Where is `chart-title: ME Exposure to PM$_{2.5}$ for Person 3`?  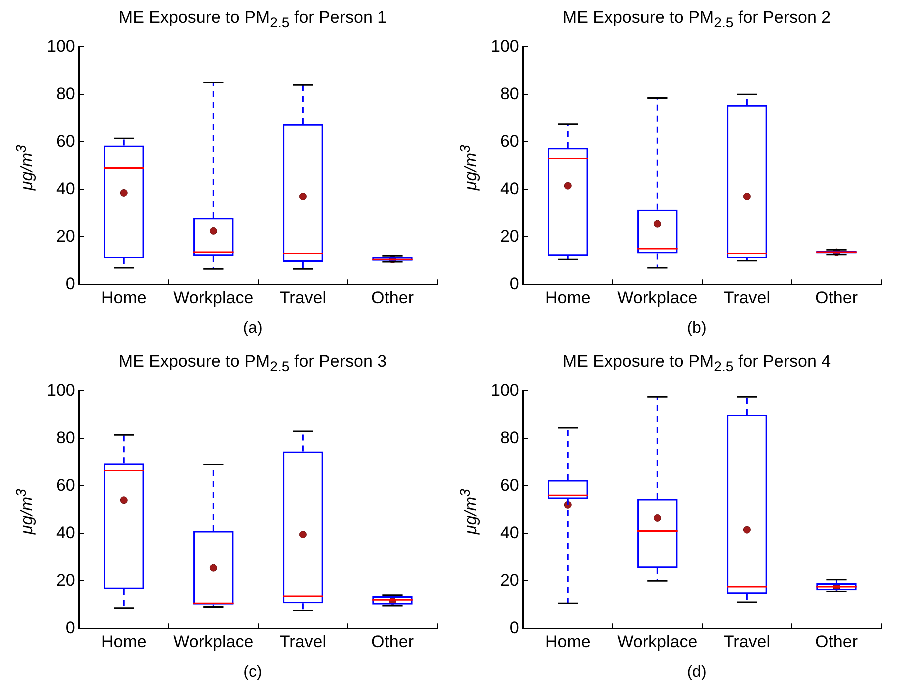 chart-title: ME Exposure to PM$_{2.5}$ for Person 3 is located at coordinates (253, 364).